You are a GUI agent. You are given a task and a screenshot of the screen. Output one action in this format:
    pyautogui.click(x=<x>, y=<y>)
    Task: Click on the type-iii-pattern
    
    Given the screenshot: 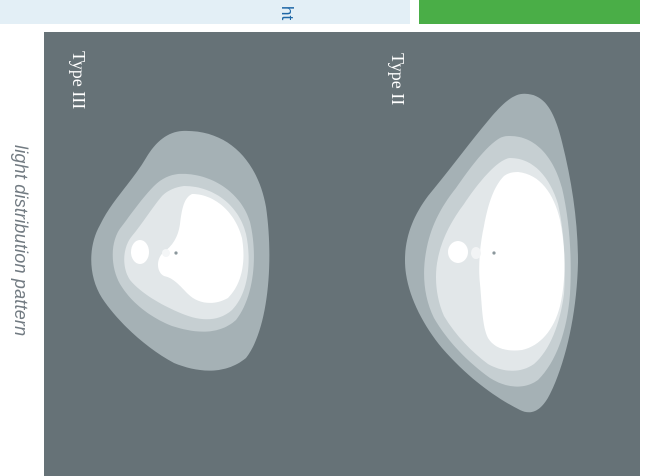 What is the action you would take?
    pyautogui.click(x=180, y=250)
    